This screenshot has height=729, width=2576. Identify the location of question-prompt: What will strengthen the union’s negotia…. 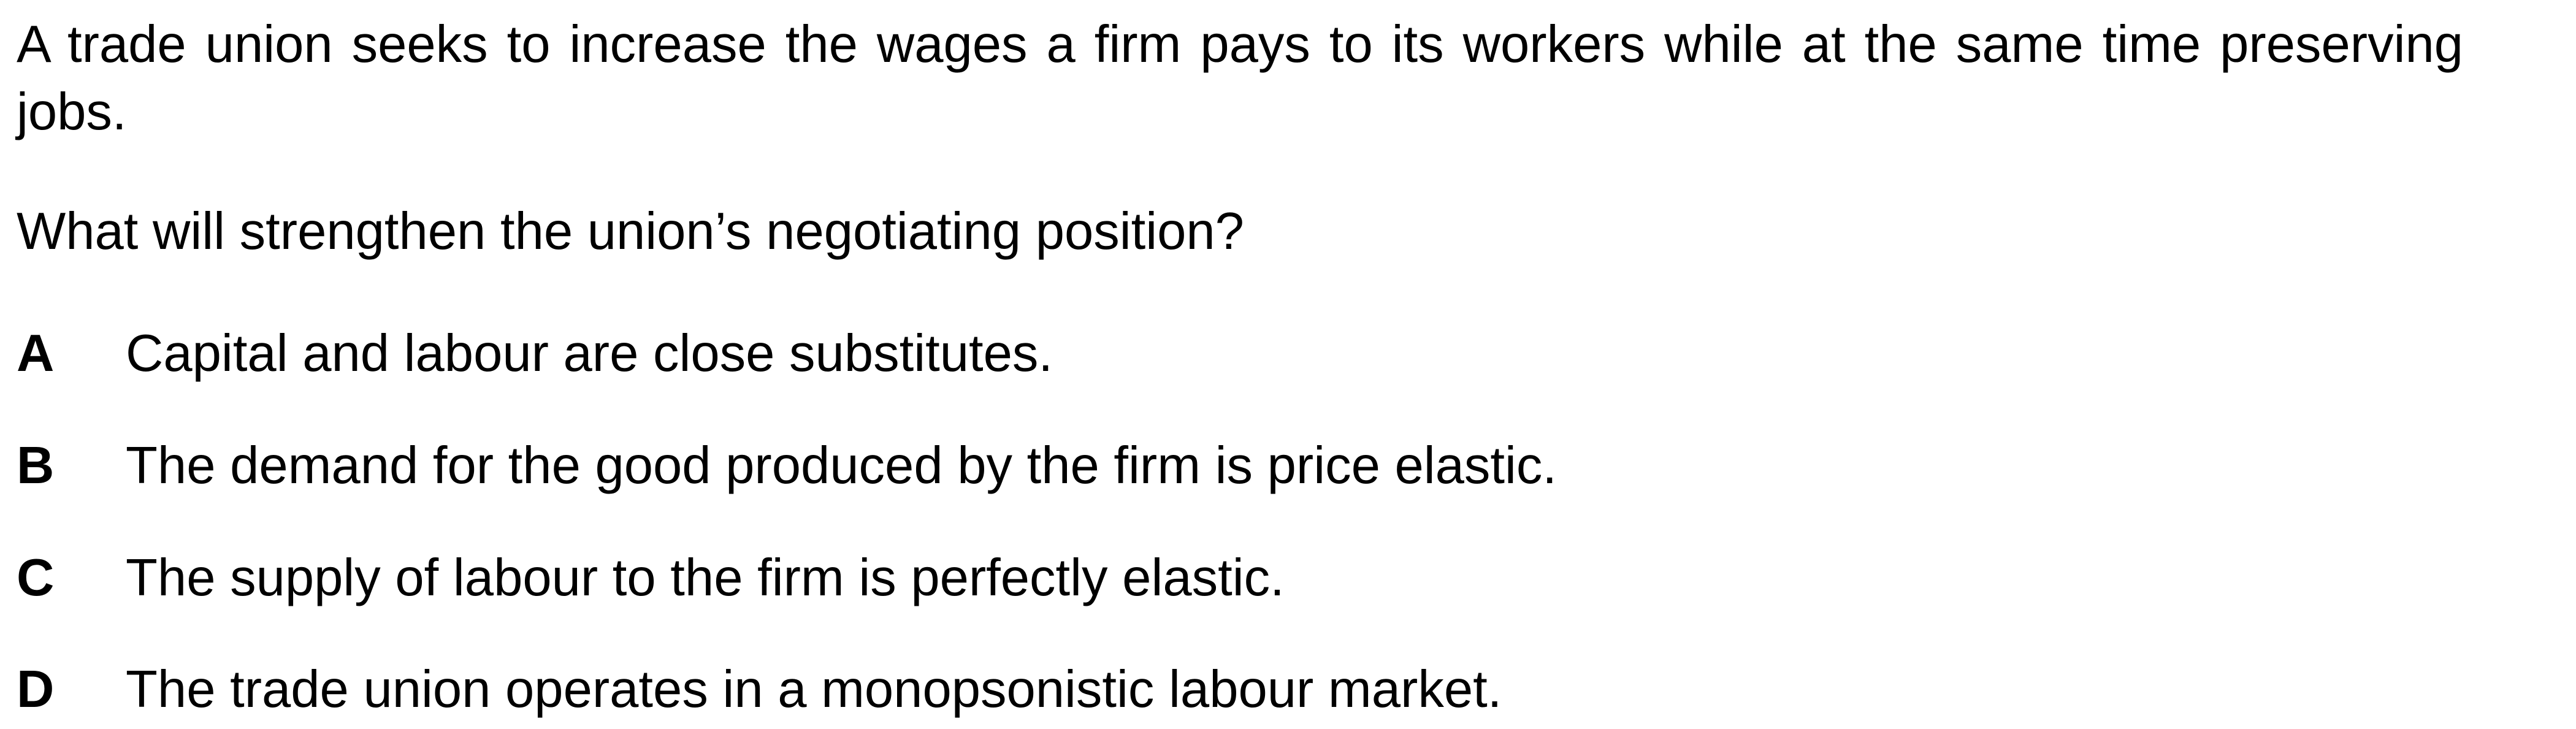
(630, 232).